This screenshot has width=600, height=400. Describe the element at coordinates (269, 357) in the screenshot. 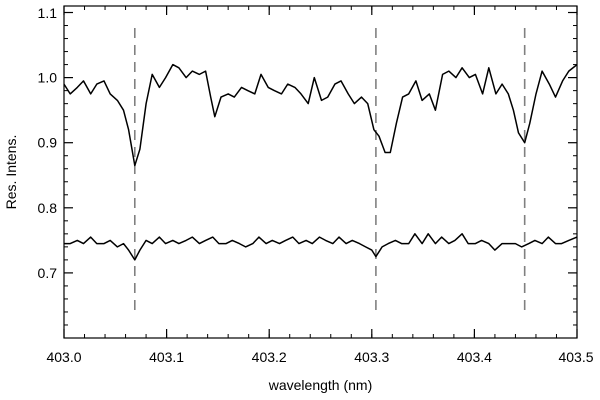

I see `x-tick-label: 403.2` at that location.